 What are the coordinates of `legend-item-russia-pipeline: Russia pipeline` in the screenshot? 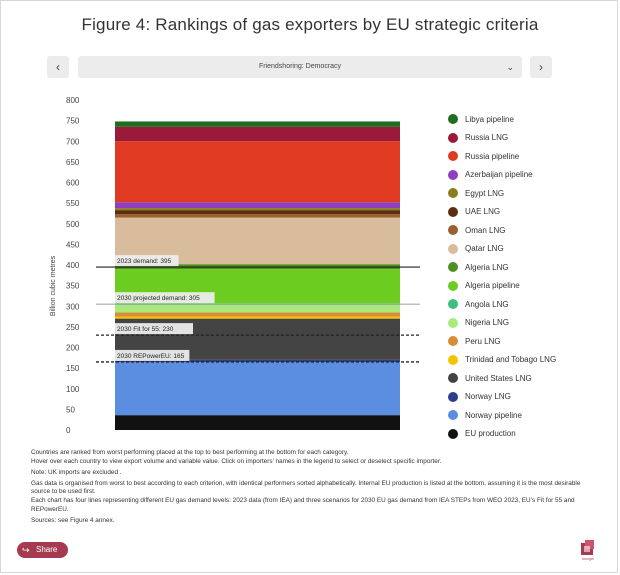 It's located at (502, 156).